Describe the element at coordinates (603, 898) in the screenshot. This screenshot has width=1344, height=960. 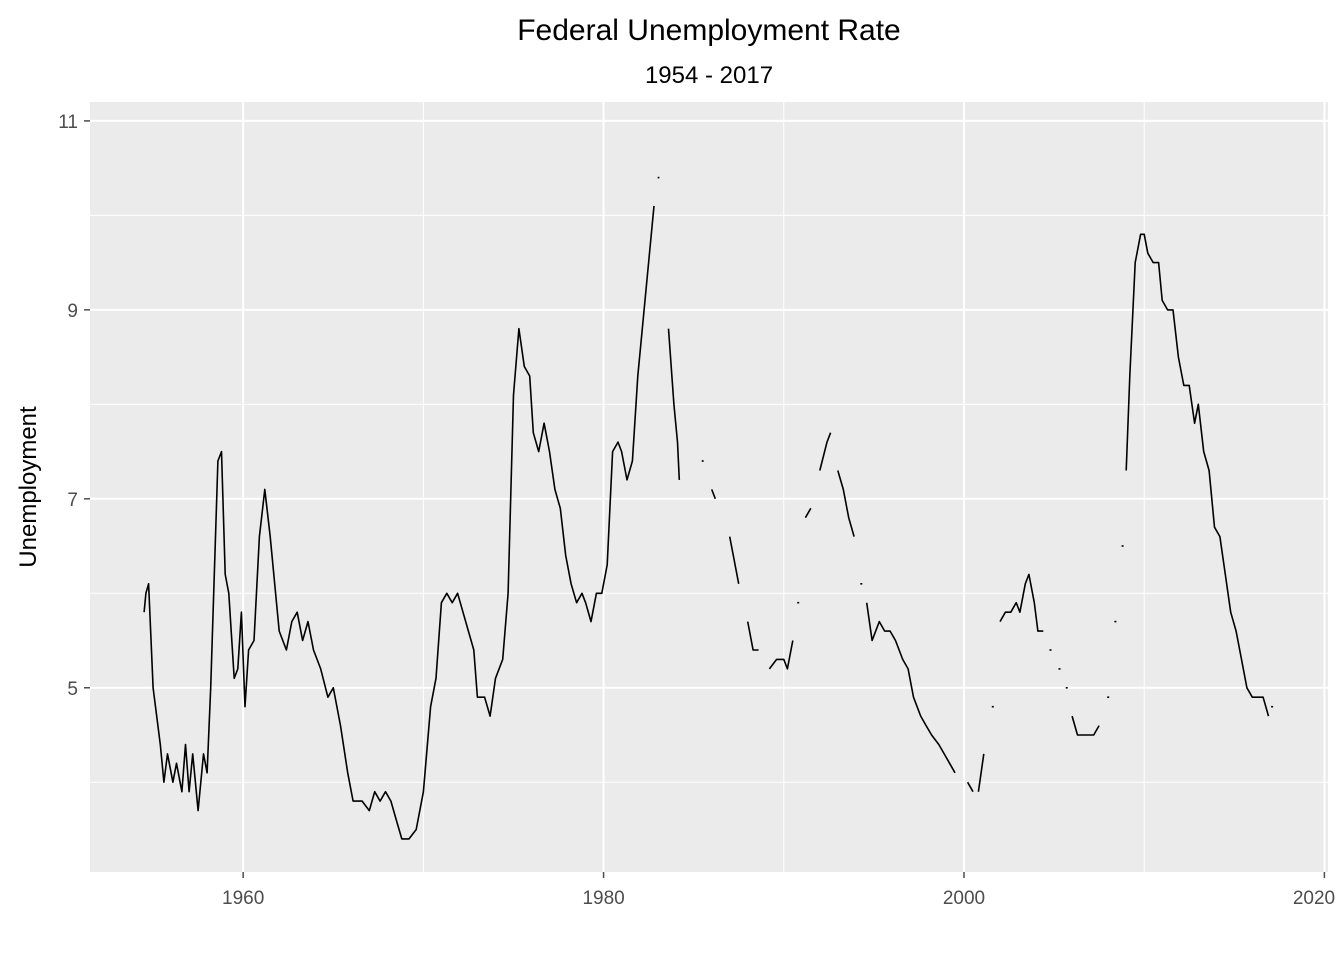
I see `x-tick-label: 1980` at that location.